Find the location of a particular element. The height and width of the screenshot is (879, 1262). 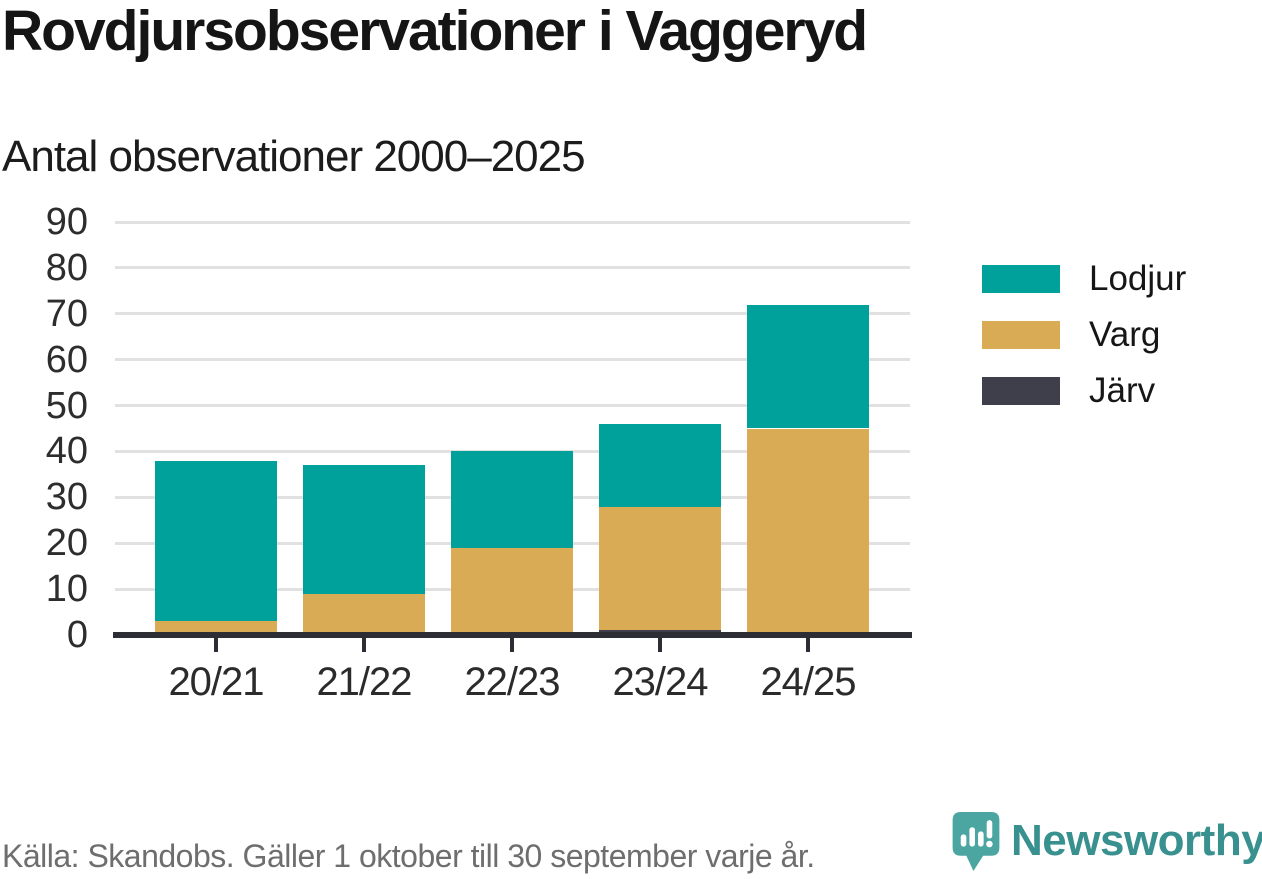

y-axis-label-40: 40 is located at coordinates (66, 451).